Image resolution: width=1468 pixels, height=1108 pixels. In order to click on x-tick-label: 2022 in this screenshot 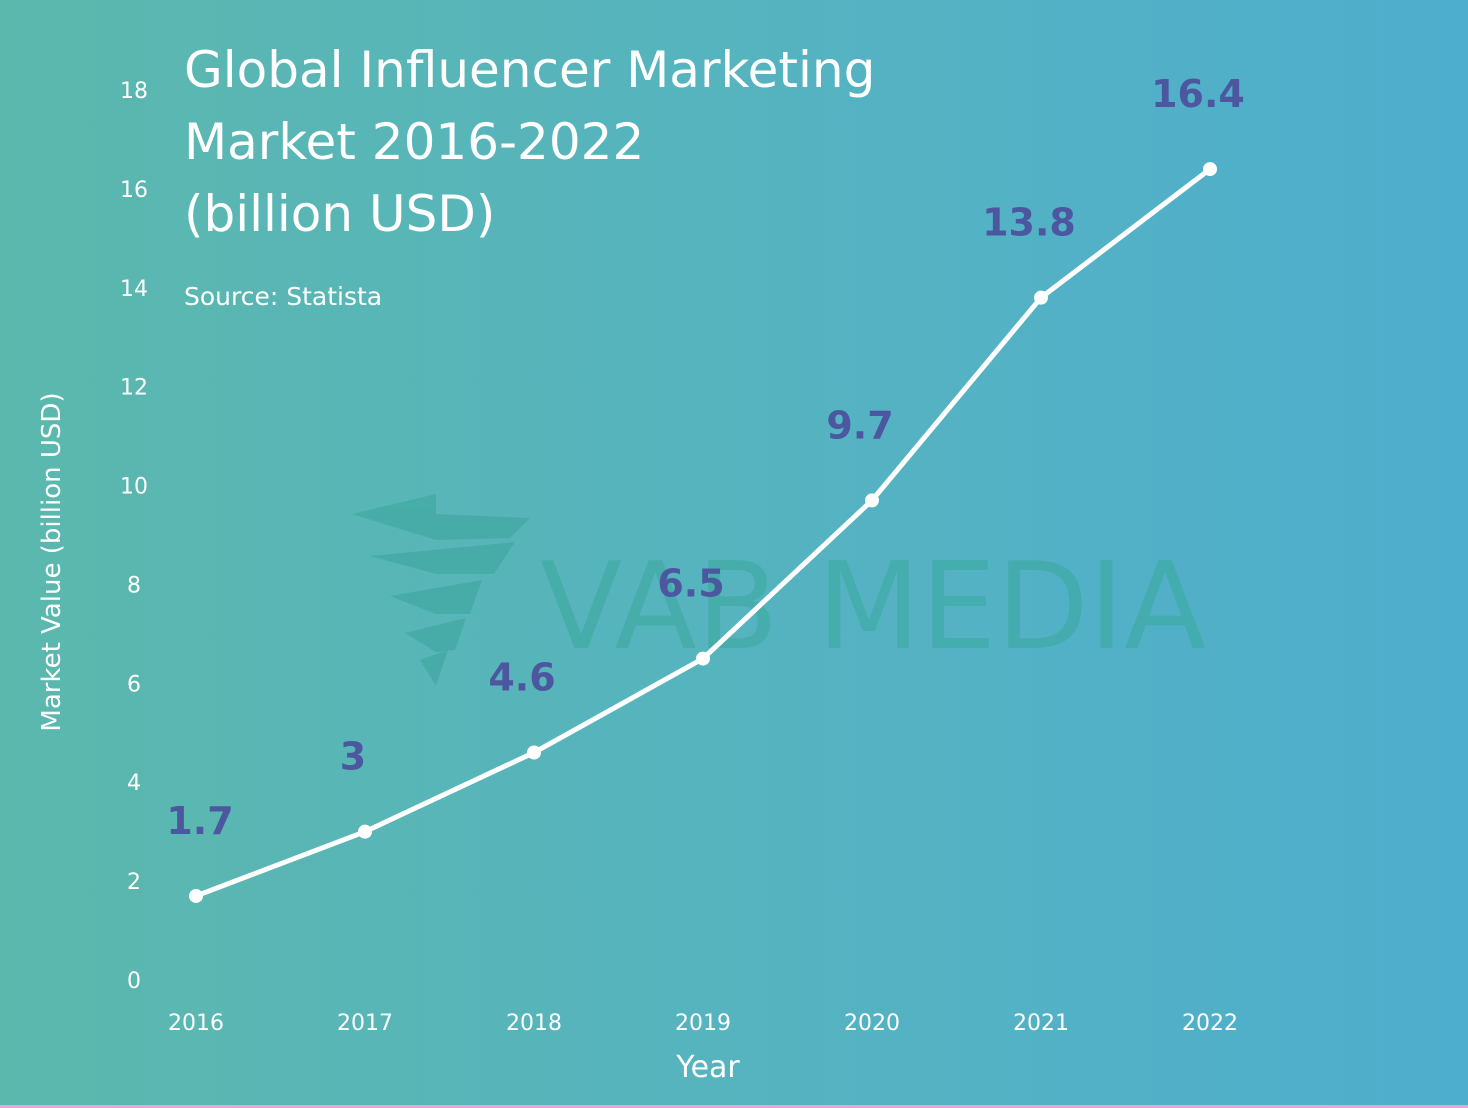, I will do `click(1210, 1023)`.